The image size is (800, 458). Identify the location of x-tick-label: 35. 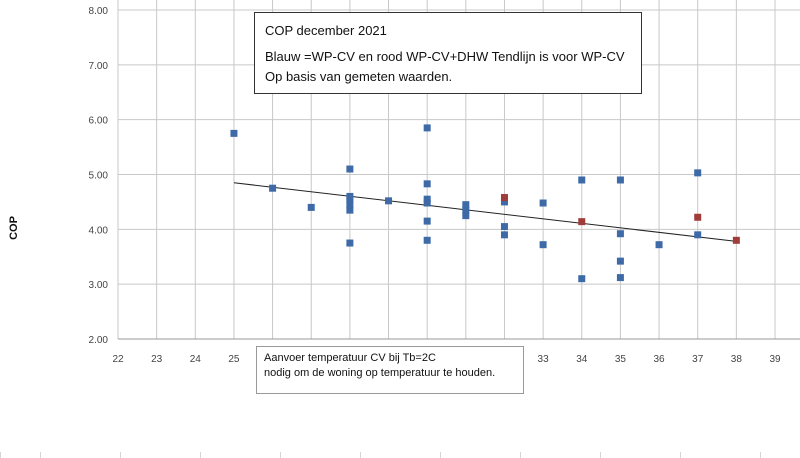
(621, 359).